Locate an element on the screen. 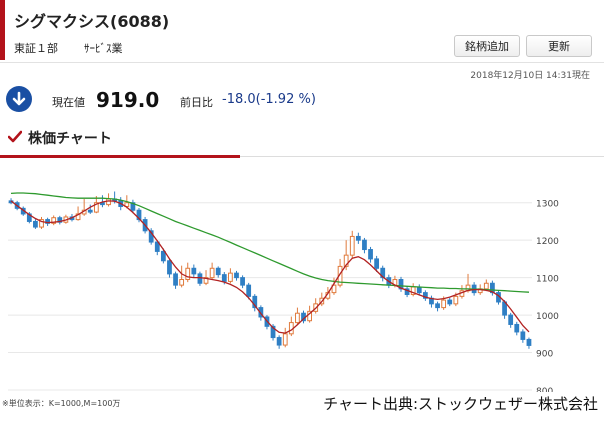 Image resolution: width=604 pixels, height=422 pixels. checkmark-icon is located at coordinates (15, 138).